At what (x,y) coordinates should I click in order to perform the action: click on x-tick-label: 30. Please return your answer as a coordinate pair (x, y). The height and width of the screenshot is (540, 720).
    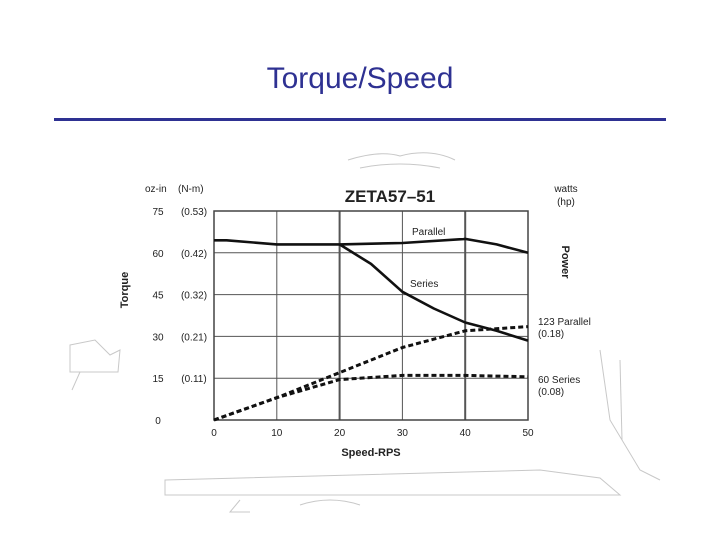
    Looking at the image, I should click on (403, 433).